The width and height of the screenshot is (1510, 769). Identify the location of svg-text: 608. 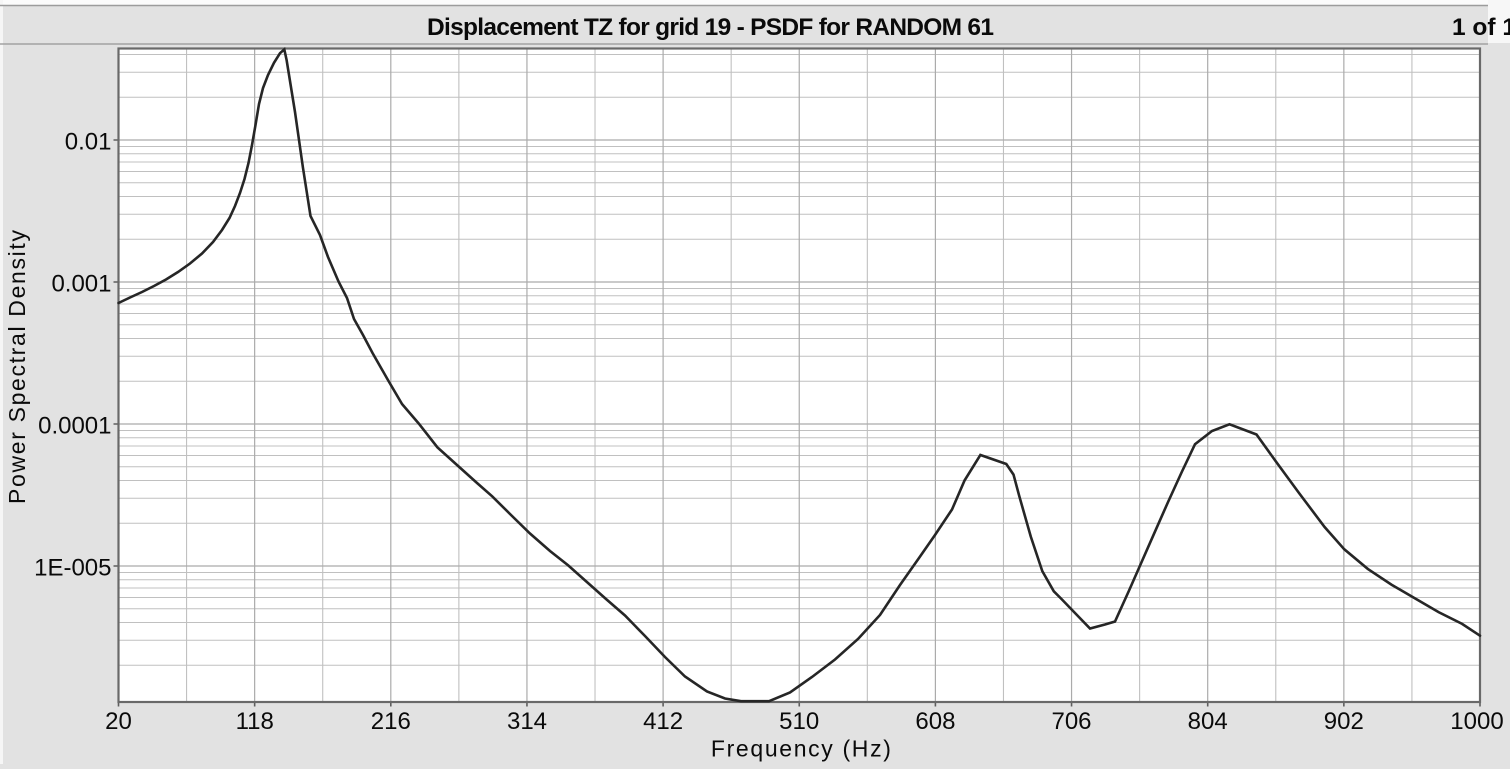
(935, 721).